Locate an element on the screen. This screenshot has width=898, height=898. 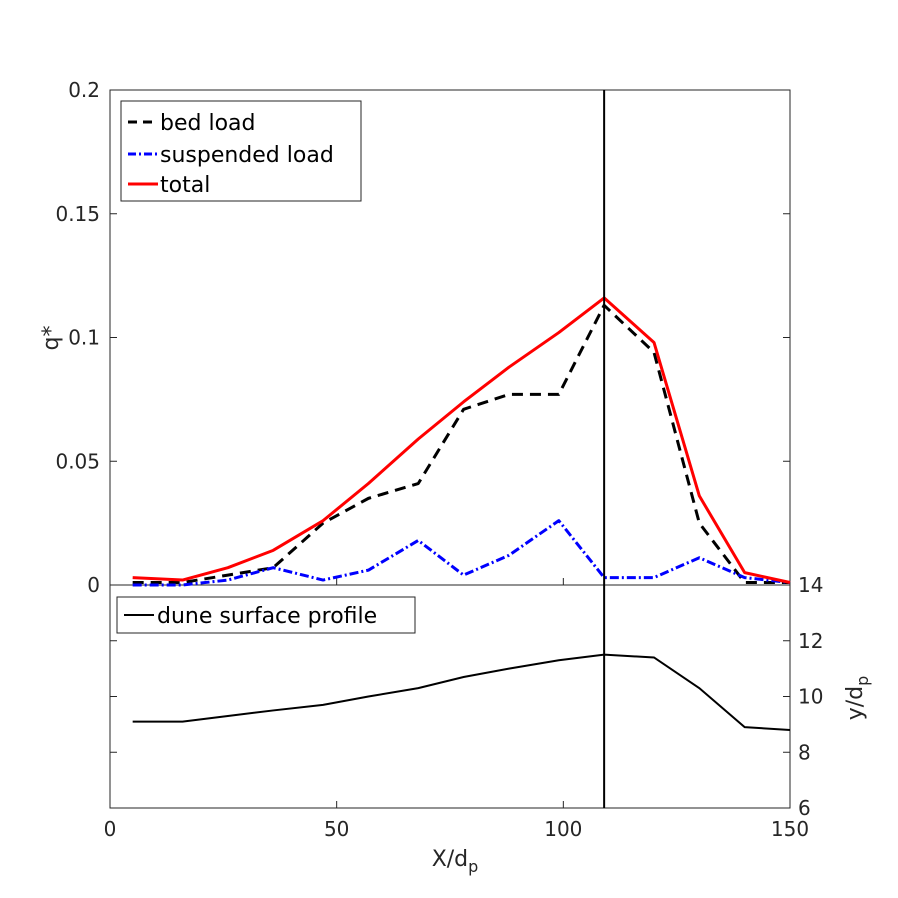
upper-y-tick-label: 0.15 is located at coordinates (77, 214).